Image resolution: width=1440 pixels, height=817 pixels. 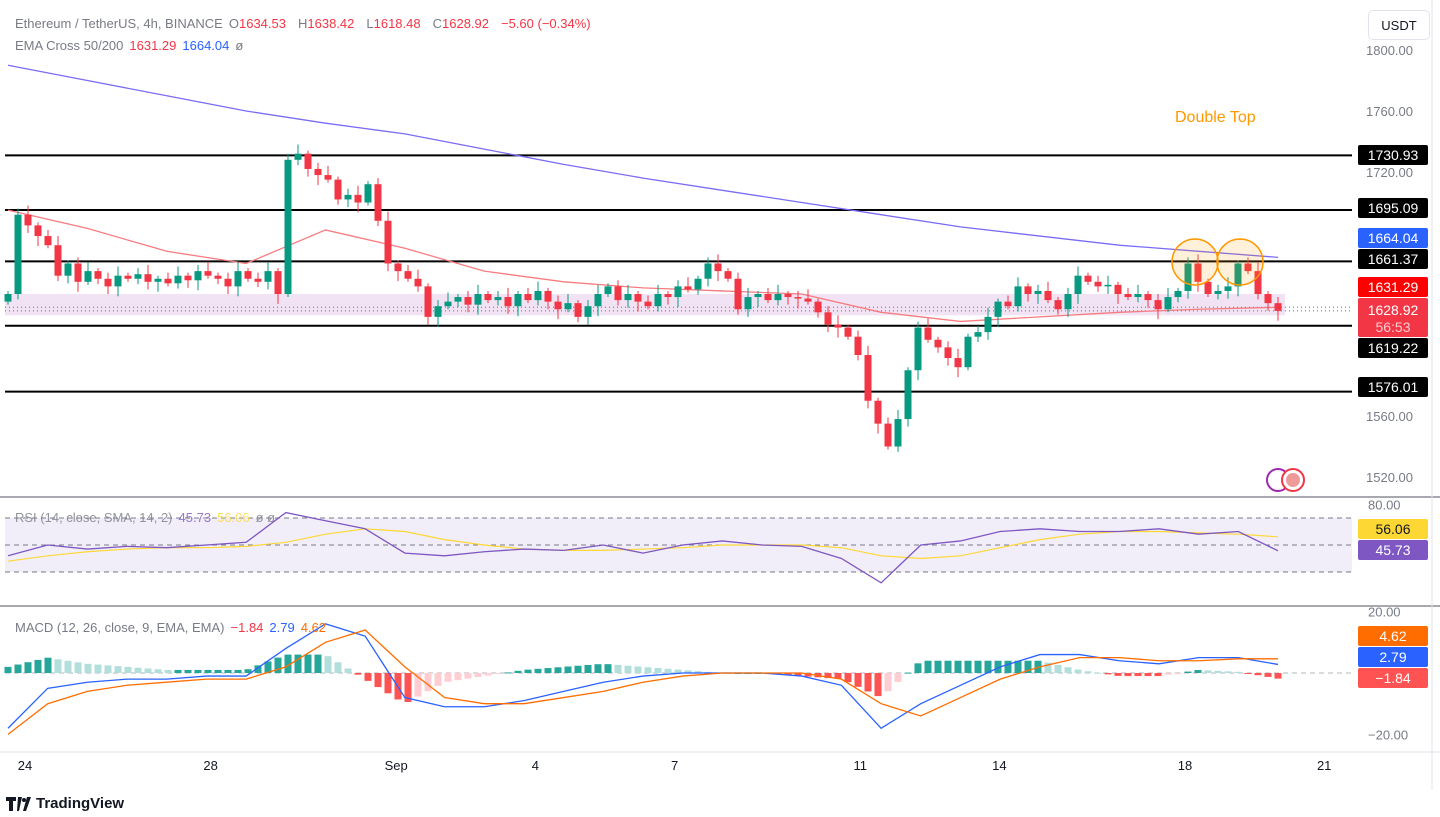 I want to click on macd-signal-value: 4.62, so click(x=313, y=627).